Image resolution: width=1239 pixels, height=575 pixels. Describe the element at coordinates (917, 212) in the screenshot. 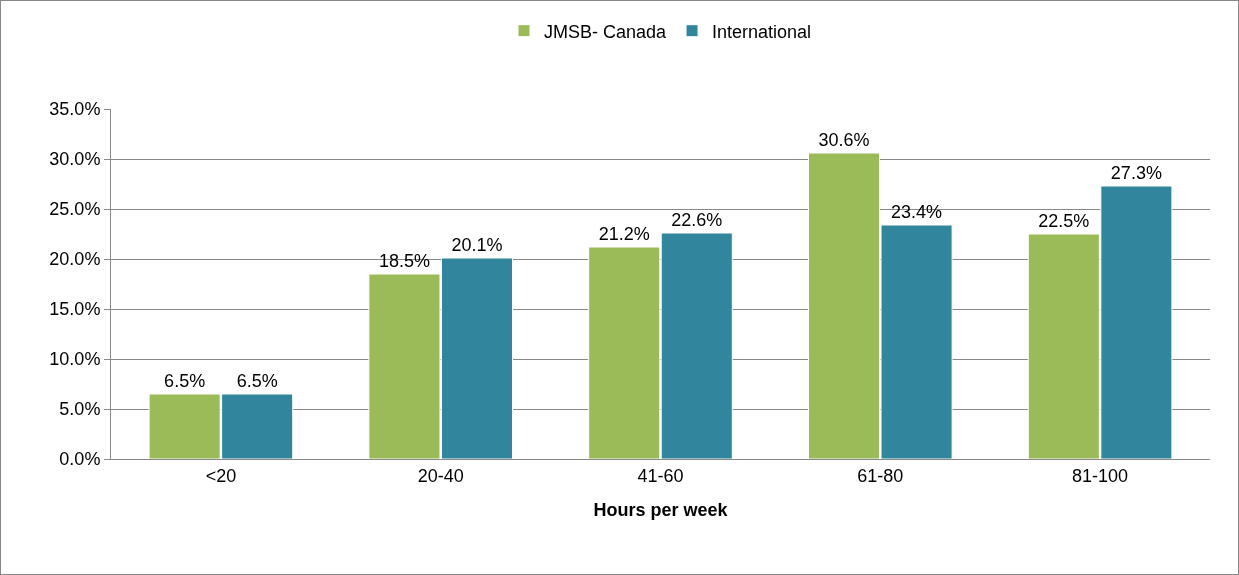

I see `data-label: 23.4%` at that location.